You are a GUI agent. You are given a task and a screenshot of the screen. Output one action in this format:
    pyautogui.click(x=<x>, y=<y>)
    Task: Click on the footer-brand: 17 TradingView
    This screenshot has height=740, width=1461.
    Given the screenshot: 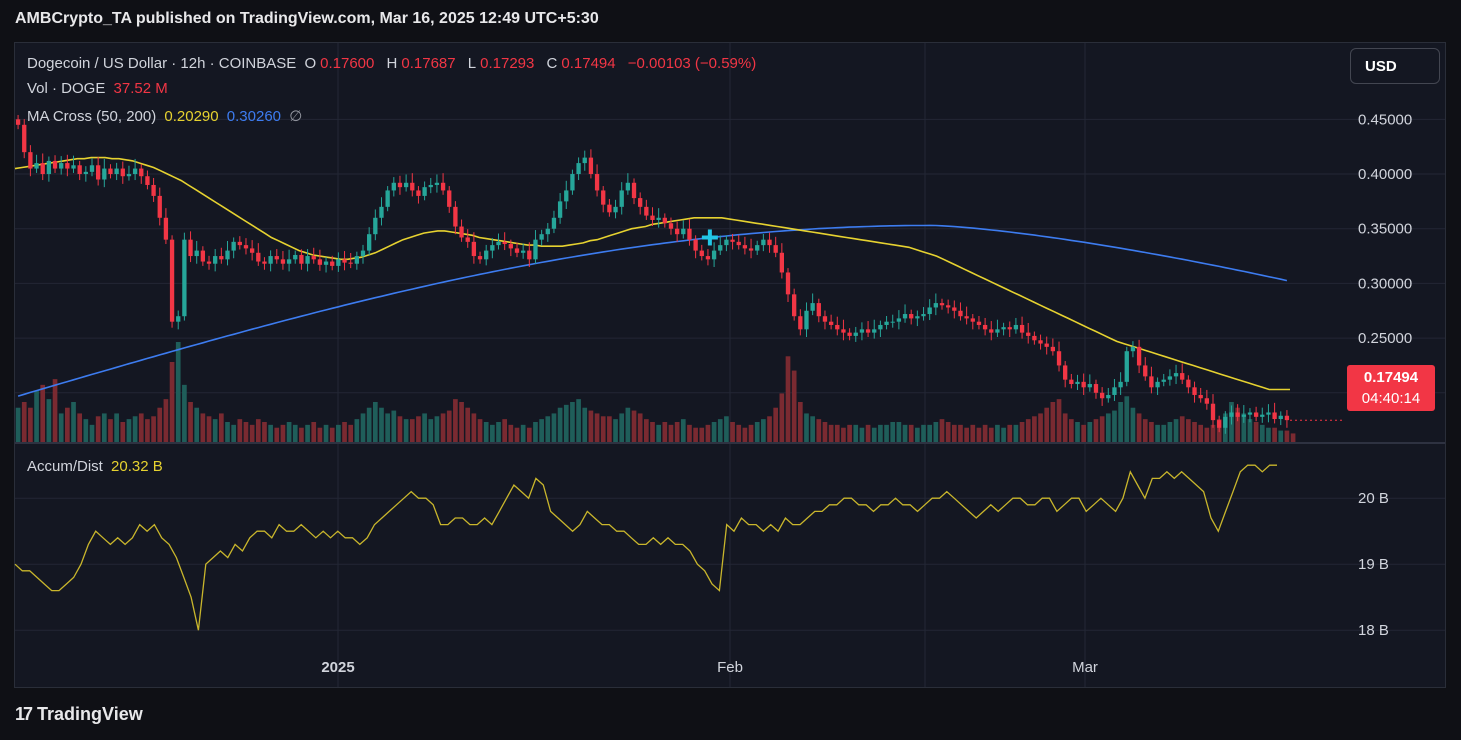 What is the action you would take?
    pyautogui.click(x=79, y=714)
    